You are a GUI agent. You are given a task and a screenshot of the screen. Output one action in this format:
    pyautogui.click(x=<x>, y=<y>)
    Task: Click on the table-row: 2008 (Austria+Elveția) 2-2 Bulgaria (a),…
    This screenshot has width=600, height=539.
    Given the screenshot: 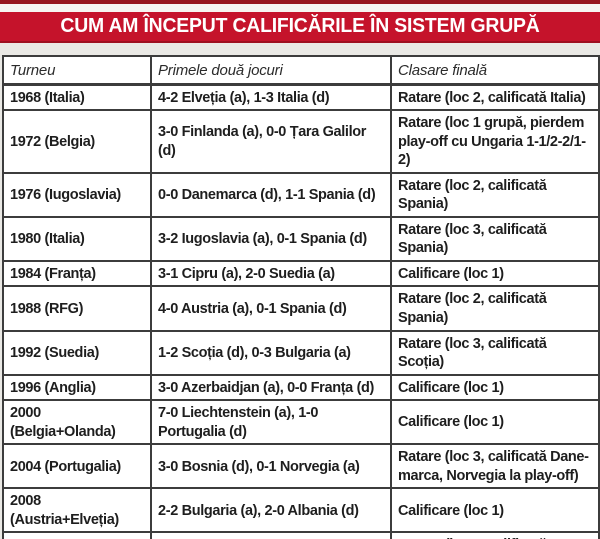 What is the action you would take?
    pyautogui.click(x=301, y=510)
    